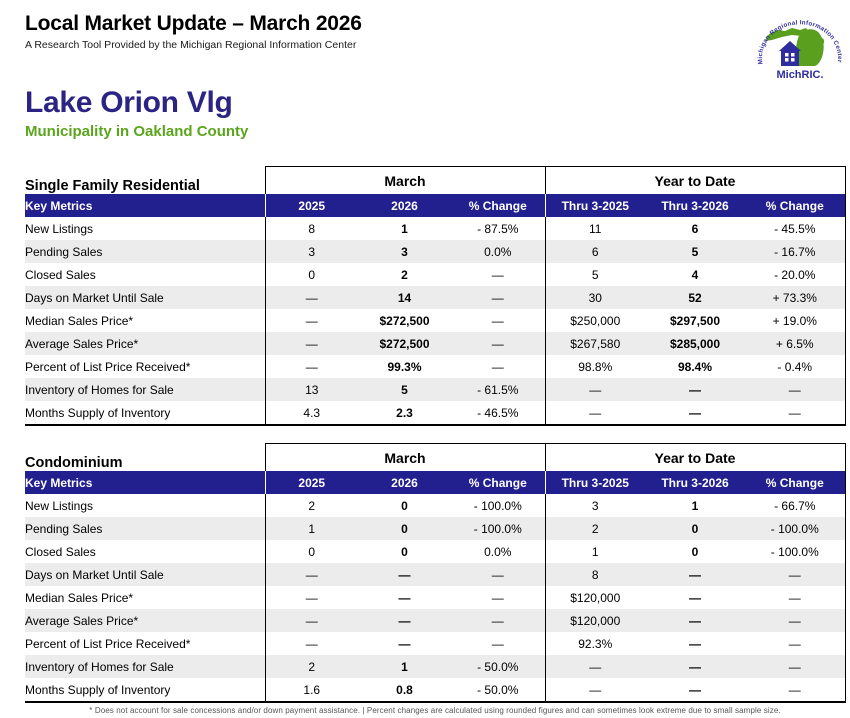 This screenshot has height=718, width=850. I want to click on metric-value: 4.3, so click(311, 413).